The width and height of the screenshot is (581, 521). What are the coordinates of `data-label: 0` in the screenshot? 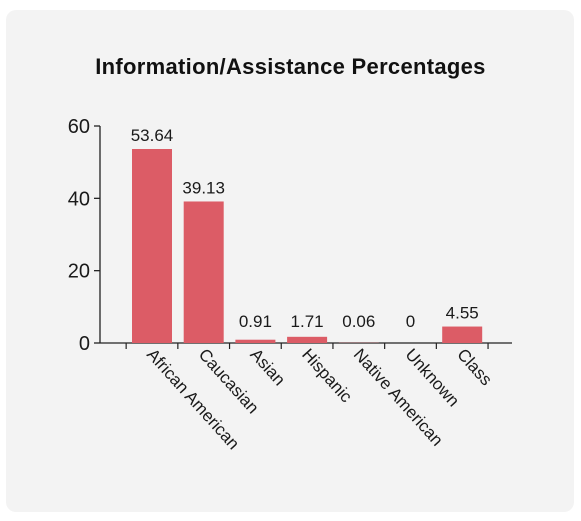 It's located at (410, 321).